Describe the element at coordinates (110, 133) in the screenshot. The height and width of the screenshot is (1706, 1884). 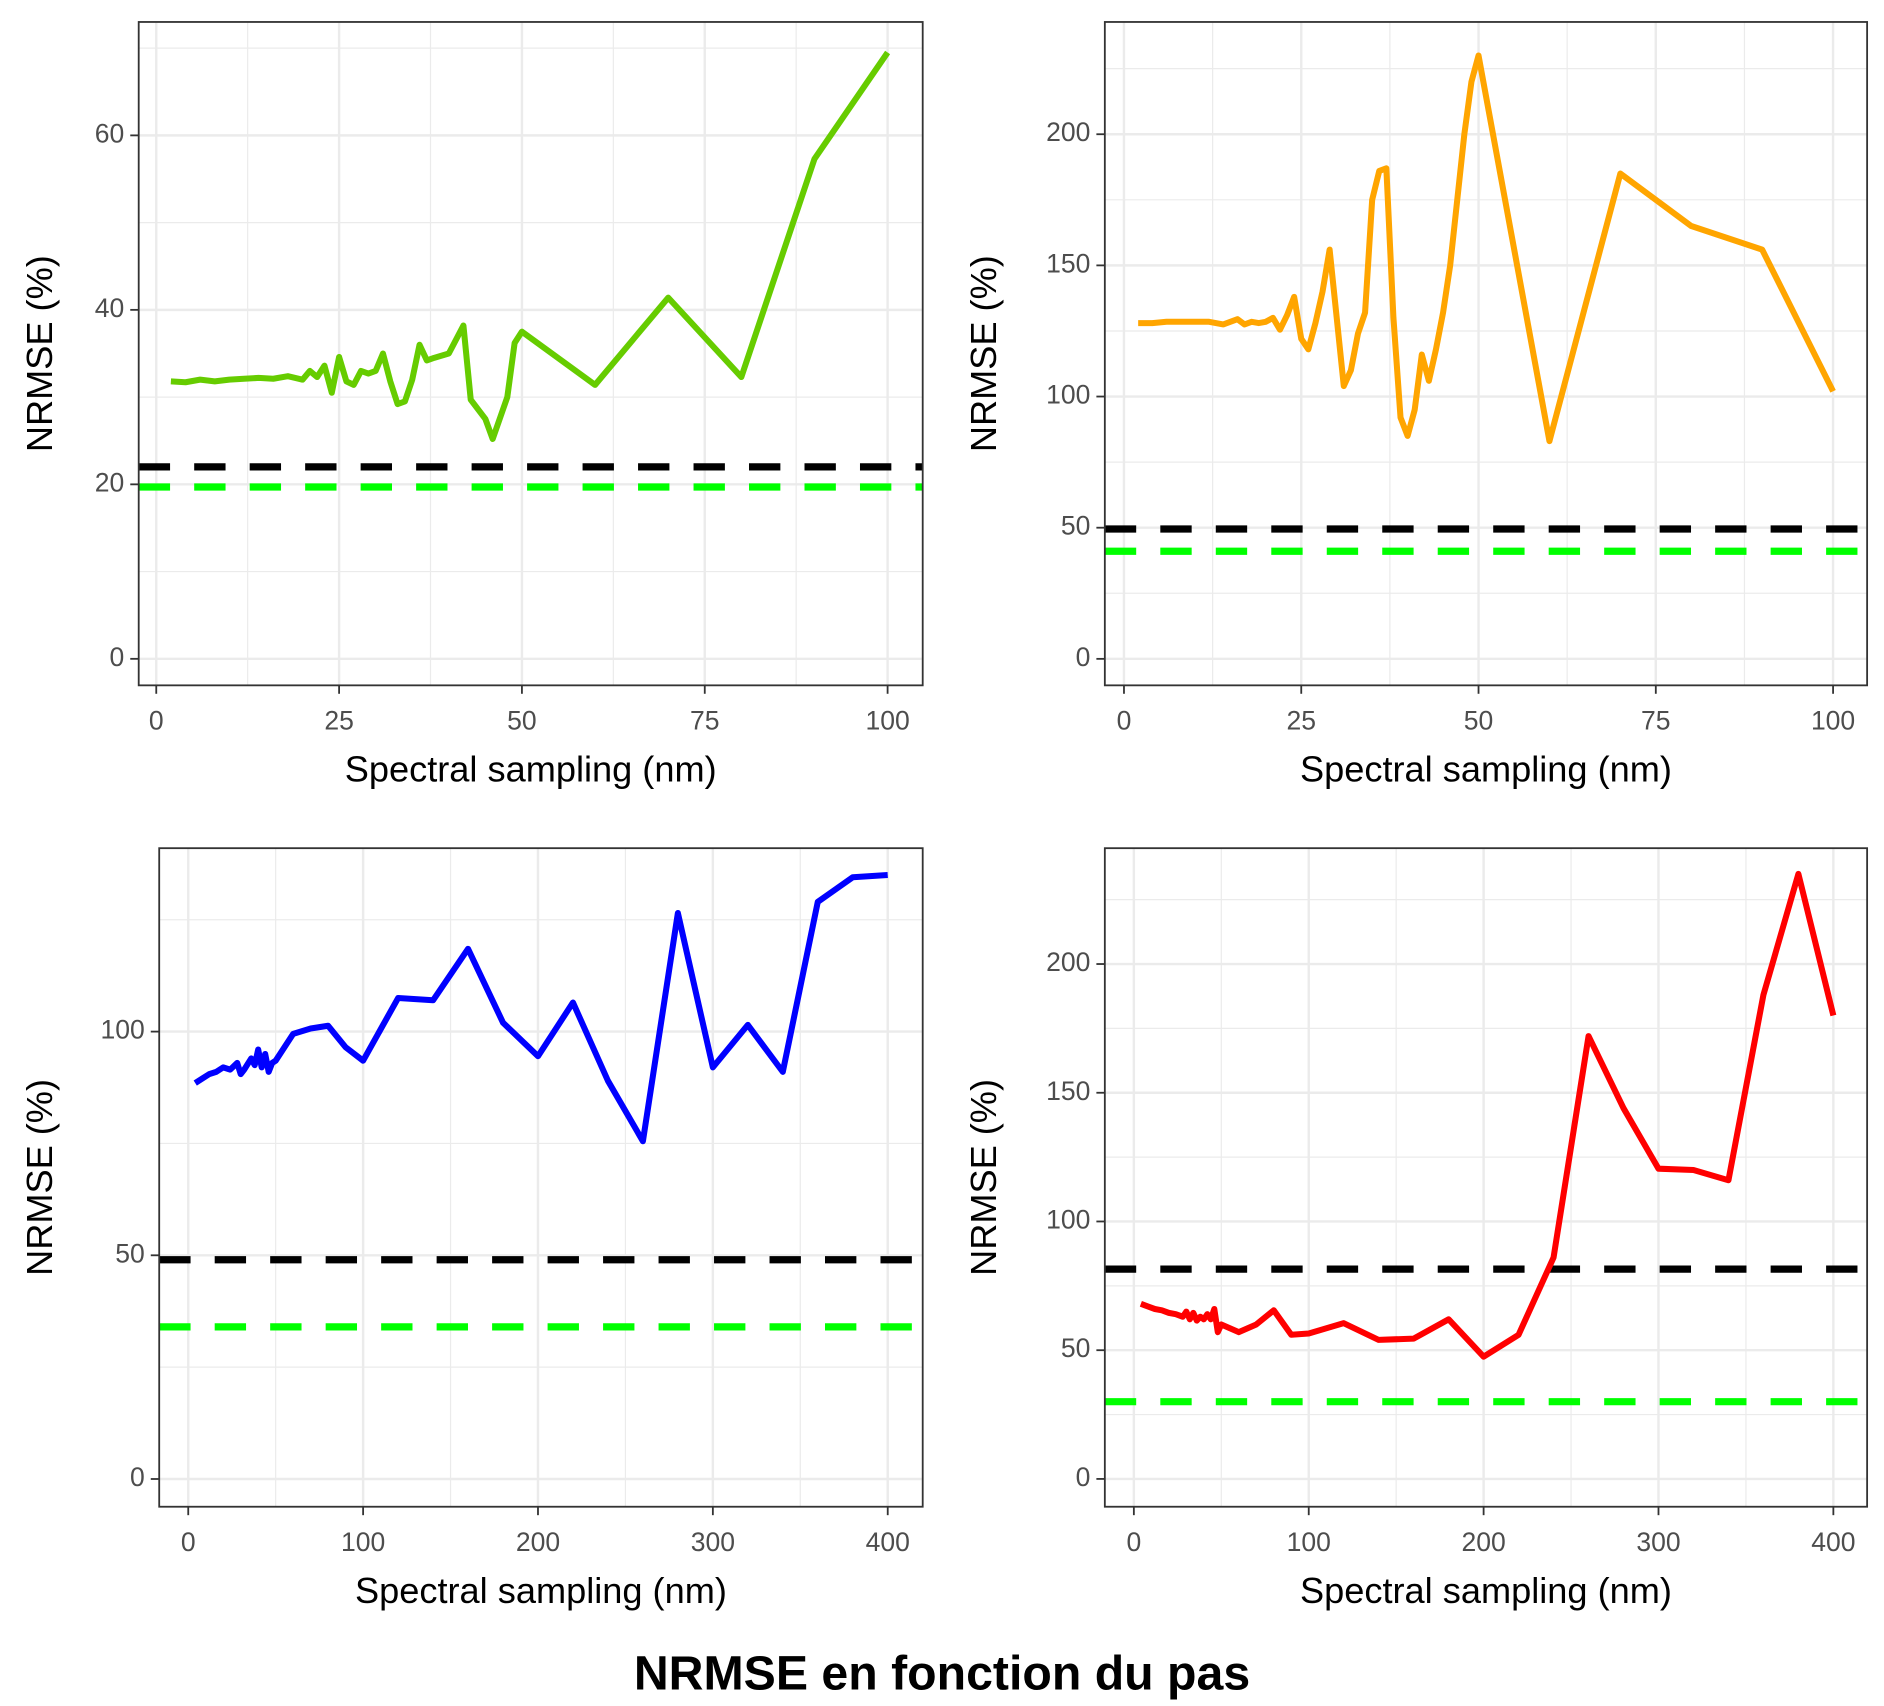
I see `y-tick-label: 60` at that location.